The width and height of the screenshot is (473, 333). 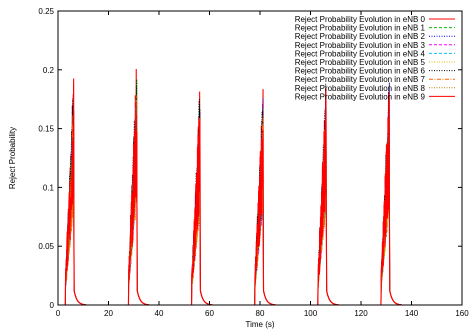 I want to click on legend-label: Reject Probability Evolution in eNB 0, so click(x=360, y=19).